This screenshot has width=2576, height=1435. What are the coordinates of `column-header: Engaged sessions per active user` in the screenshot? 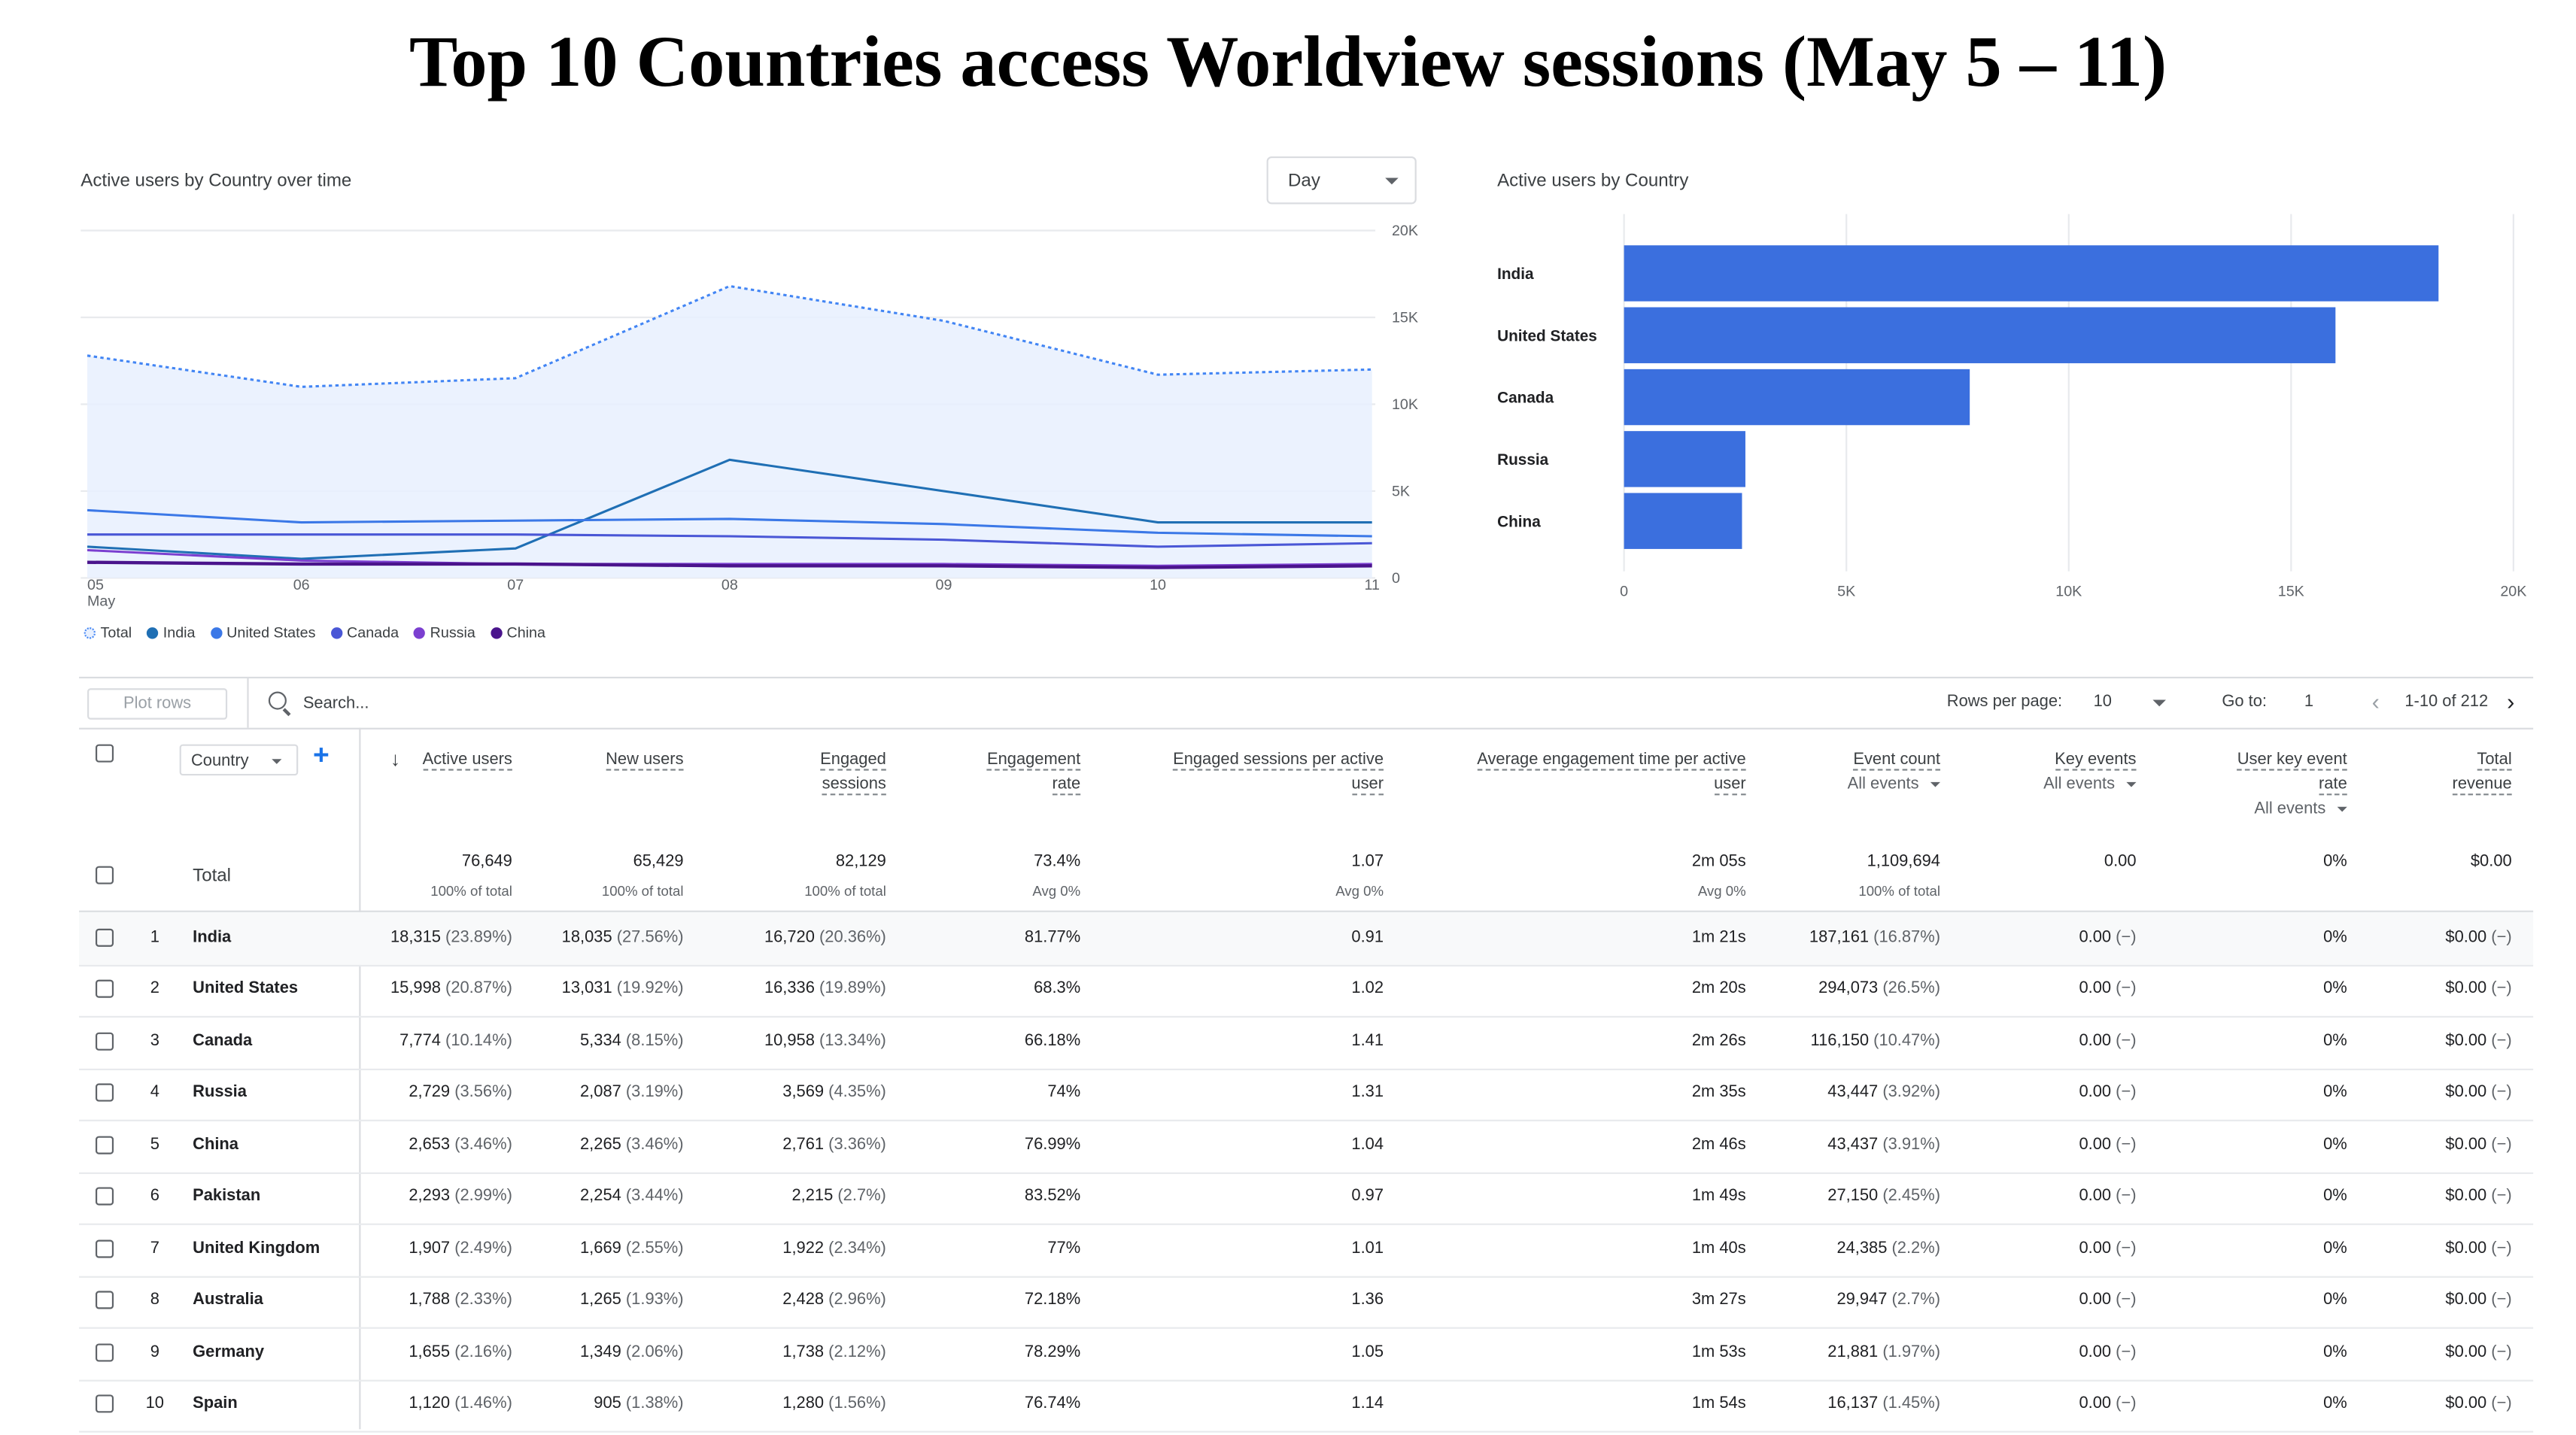 It's located at (1278, 772).